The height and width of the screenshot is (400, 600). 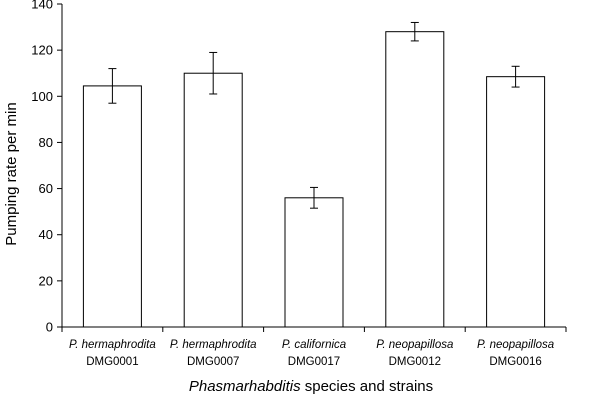 What do you see at coordinates (46, 142) in the screenshot?
I see `y-tick-label: 80` at bounding box center [46, 142].